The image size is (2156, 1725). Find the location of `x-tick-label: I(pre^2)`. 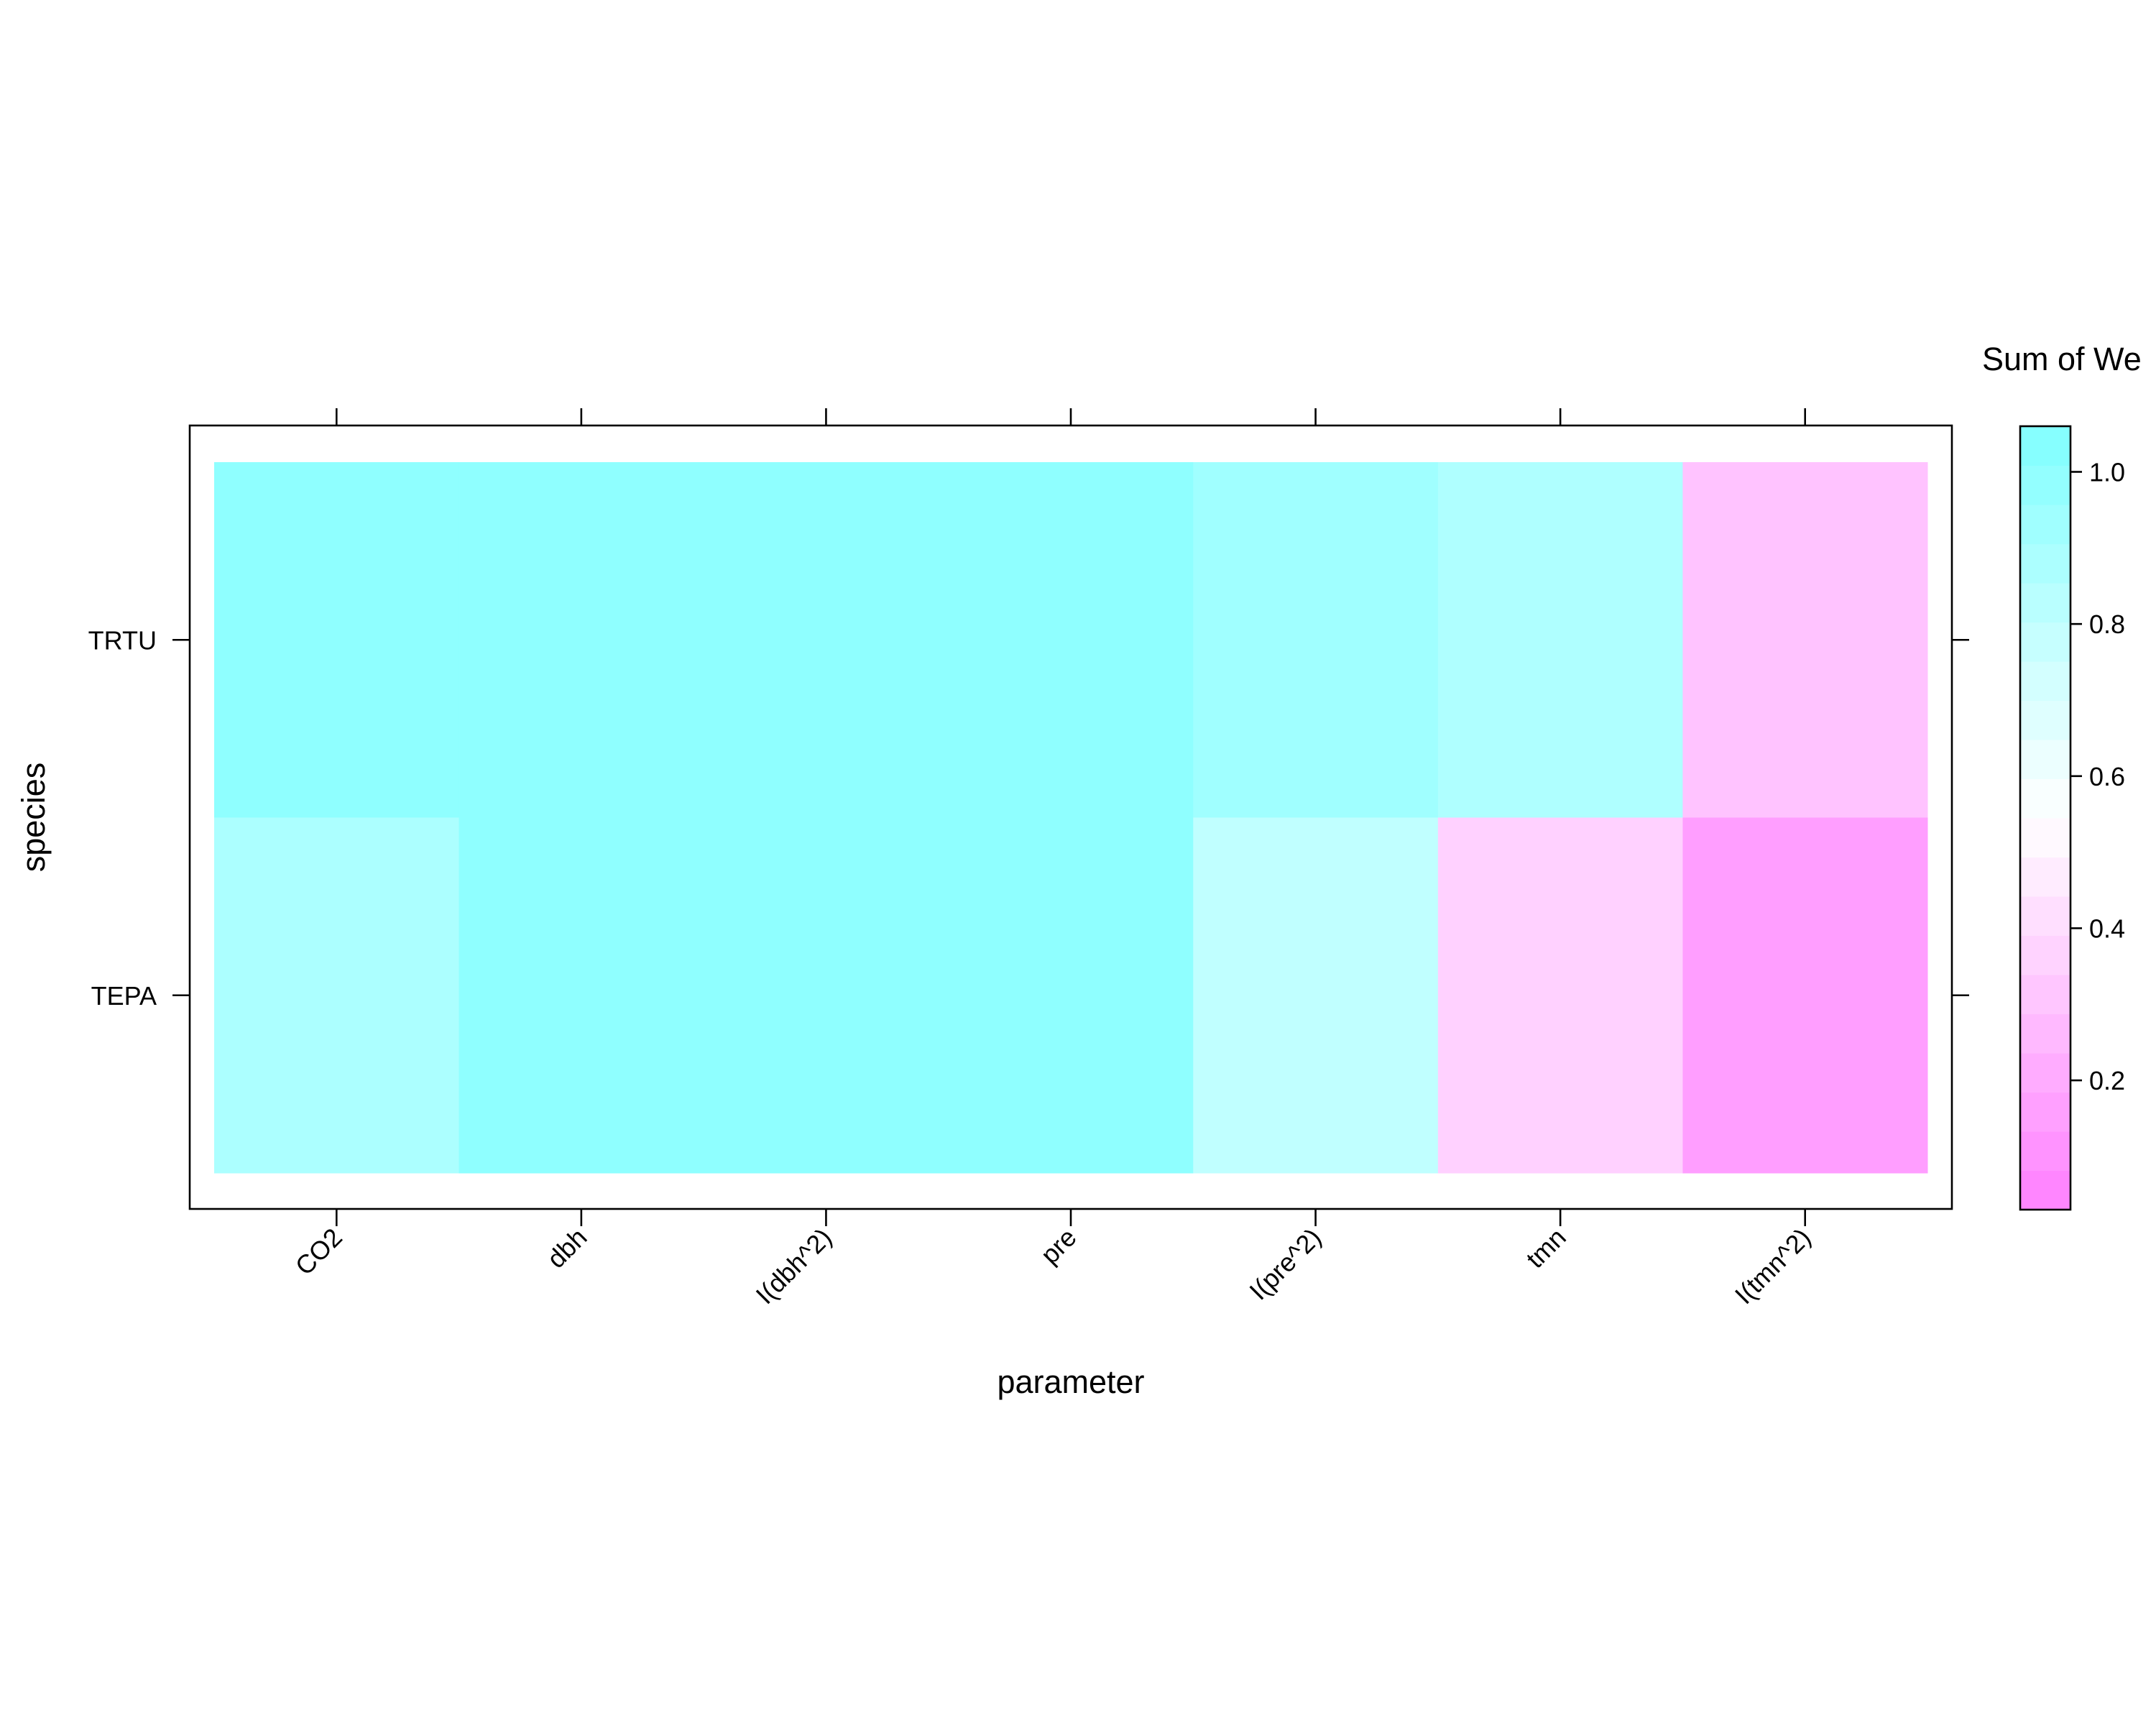

x-tick-label: I(pre^2) is located at coordinates (1285, 1264).